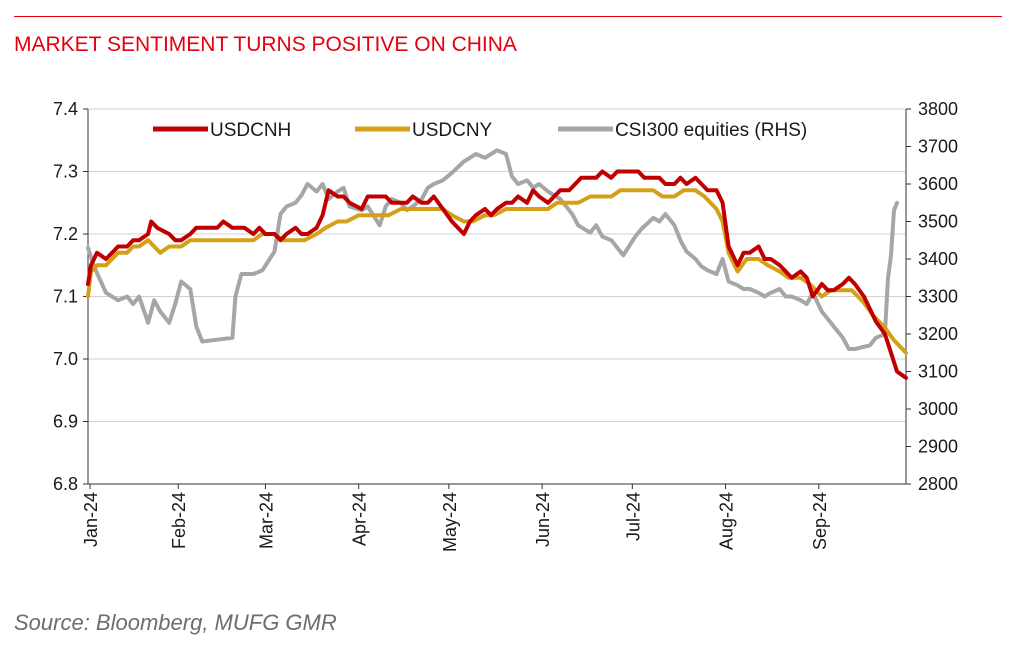 The height and width of the screenshot is (656, 1022). What do you see at coordinates (266, 520) in the screenshot?
I see `x-tick-label: Mar-24` at bounding box center [266, 520].